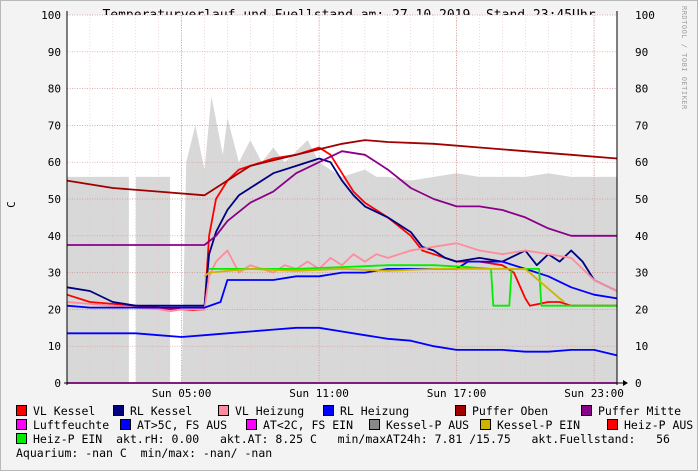  I want to click on y-tick-label-right: 10, so click(641, 346).